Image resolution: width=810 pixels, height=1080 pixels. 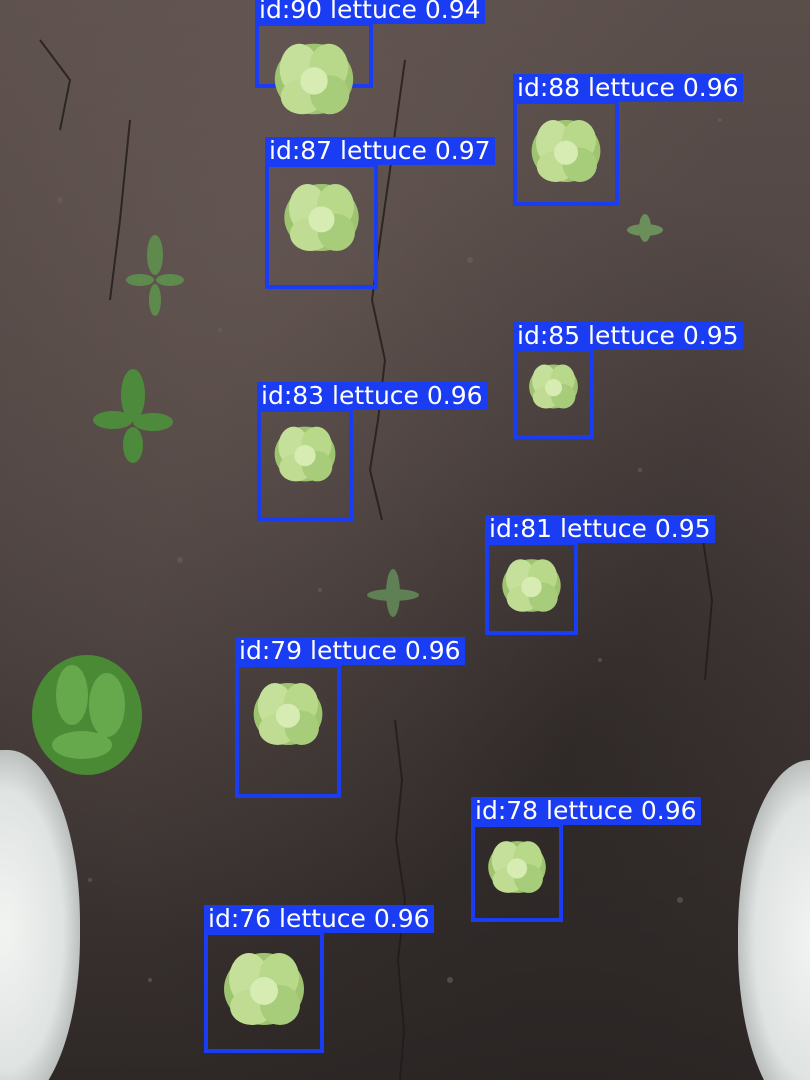 I want to click on detection-label: id:83 lettuce 0.96, so click(x=372, y=396).